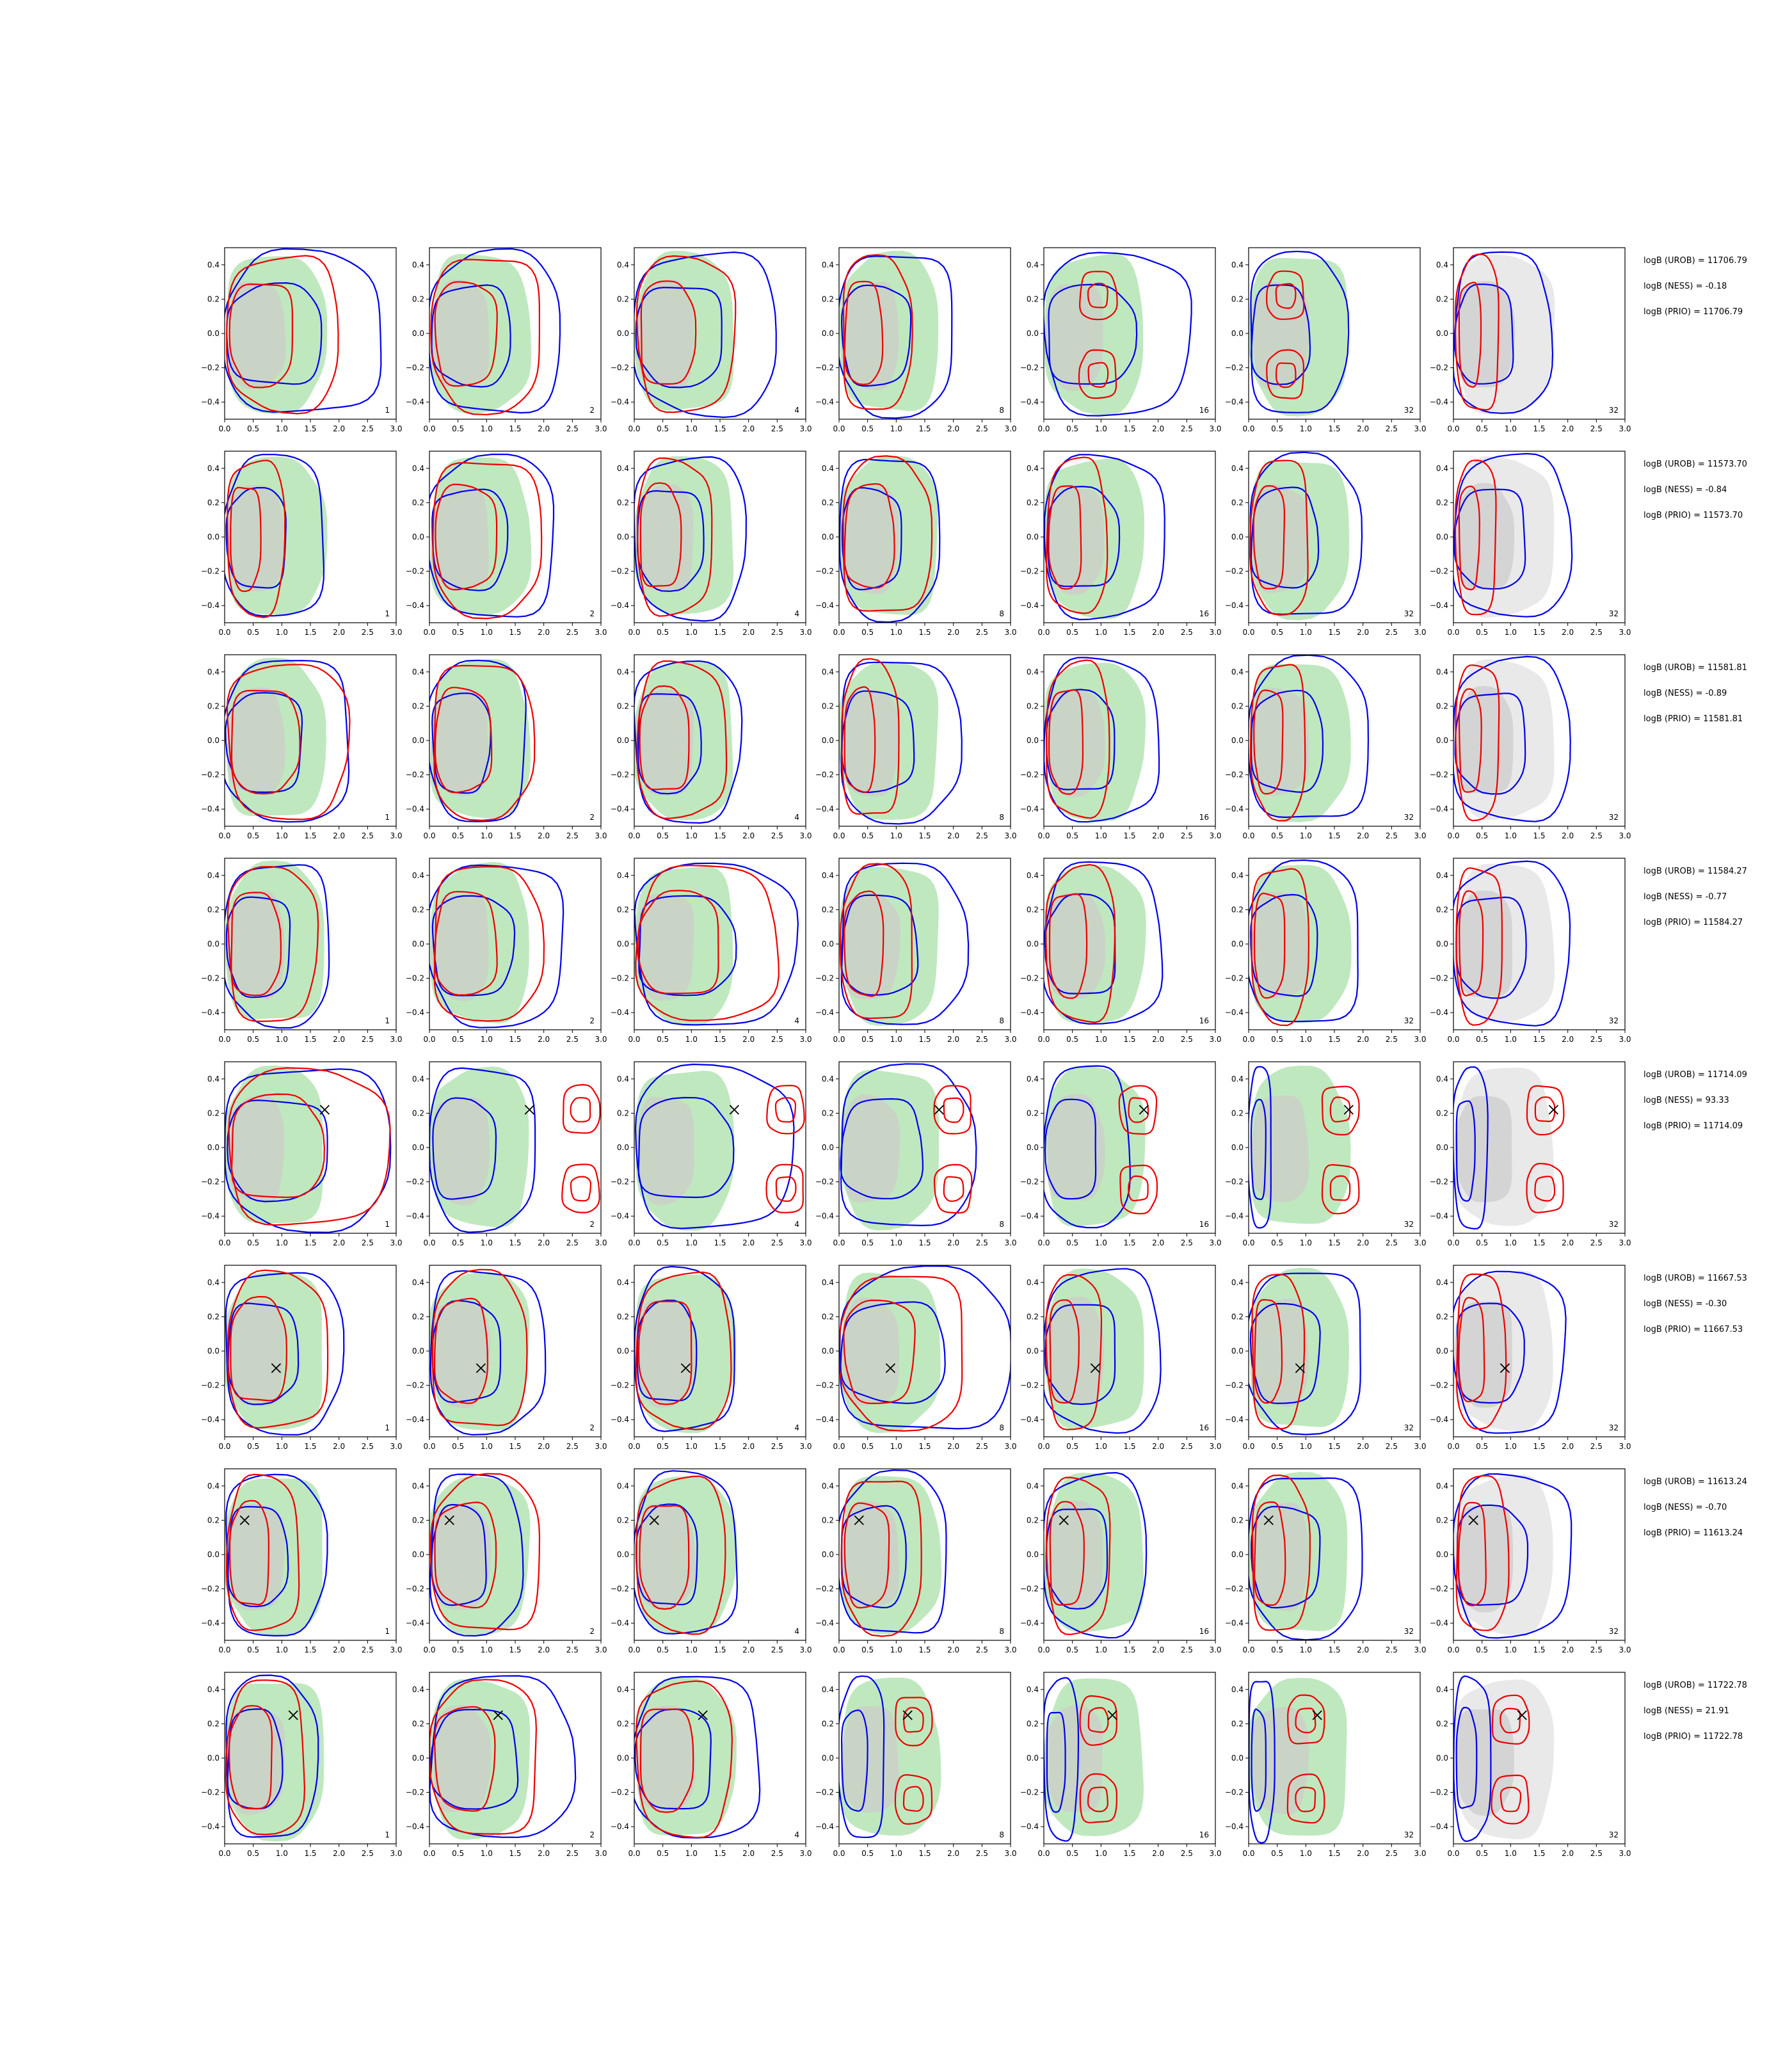 This screenshot has width=1792, height=2048. I want to click on panel-r8-c1: 0.0 0.5 1.0 1.5 2.0 2.5 3.0 0.4 0.2 0.0 −0.2 −0.4 1, so click(302, 1765).